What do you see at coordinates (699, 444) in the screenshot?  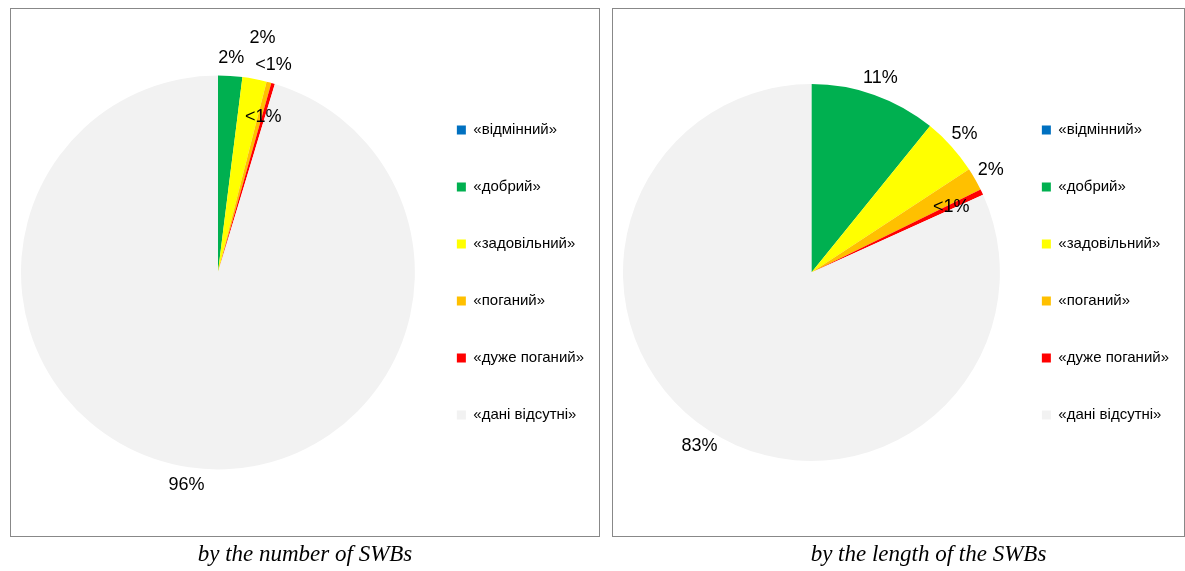 I see `data-label: 83%` at bounding box center [699, 444].